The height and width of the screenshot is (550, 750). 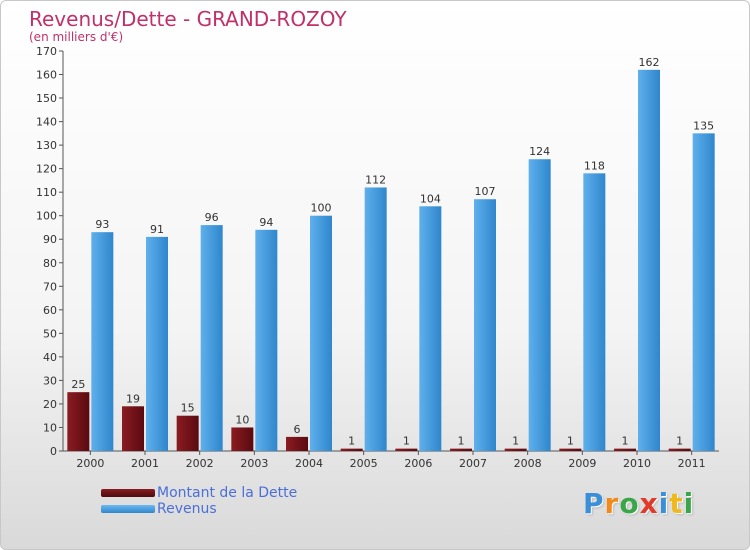 I want to click on x-tick-label: 2003, so click(x=254, y=463).